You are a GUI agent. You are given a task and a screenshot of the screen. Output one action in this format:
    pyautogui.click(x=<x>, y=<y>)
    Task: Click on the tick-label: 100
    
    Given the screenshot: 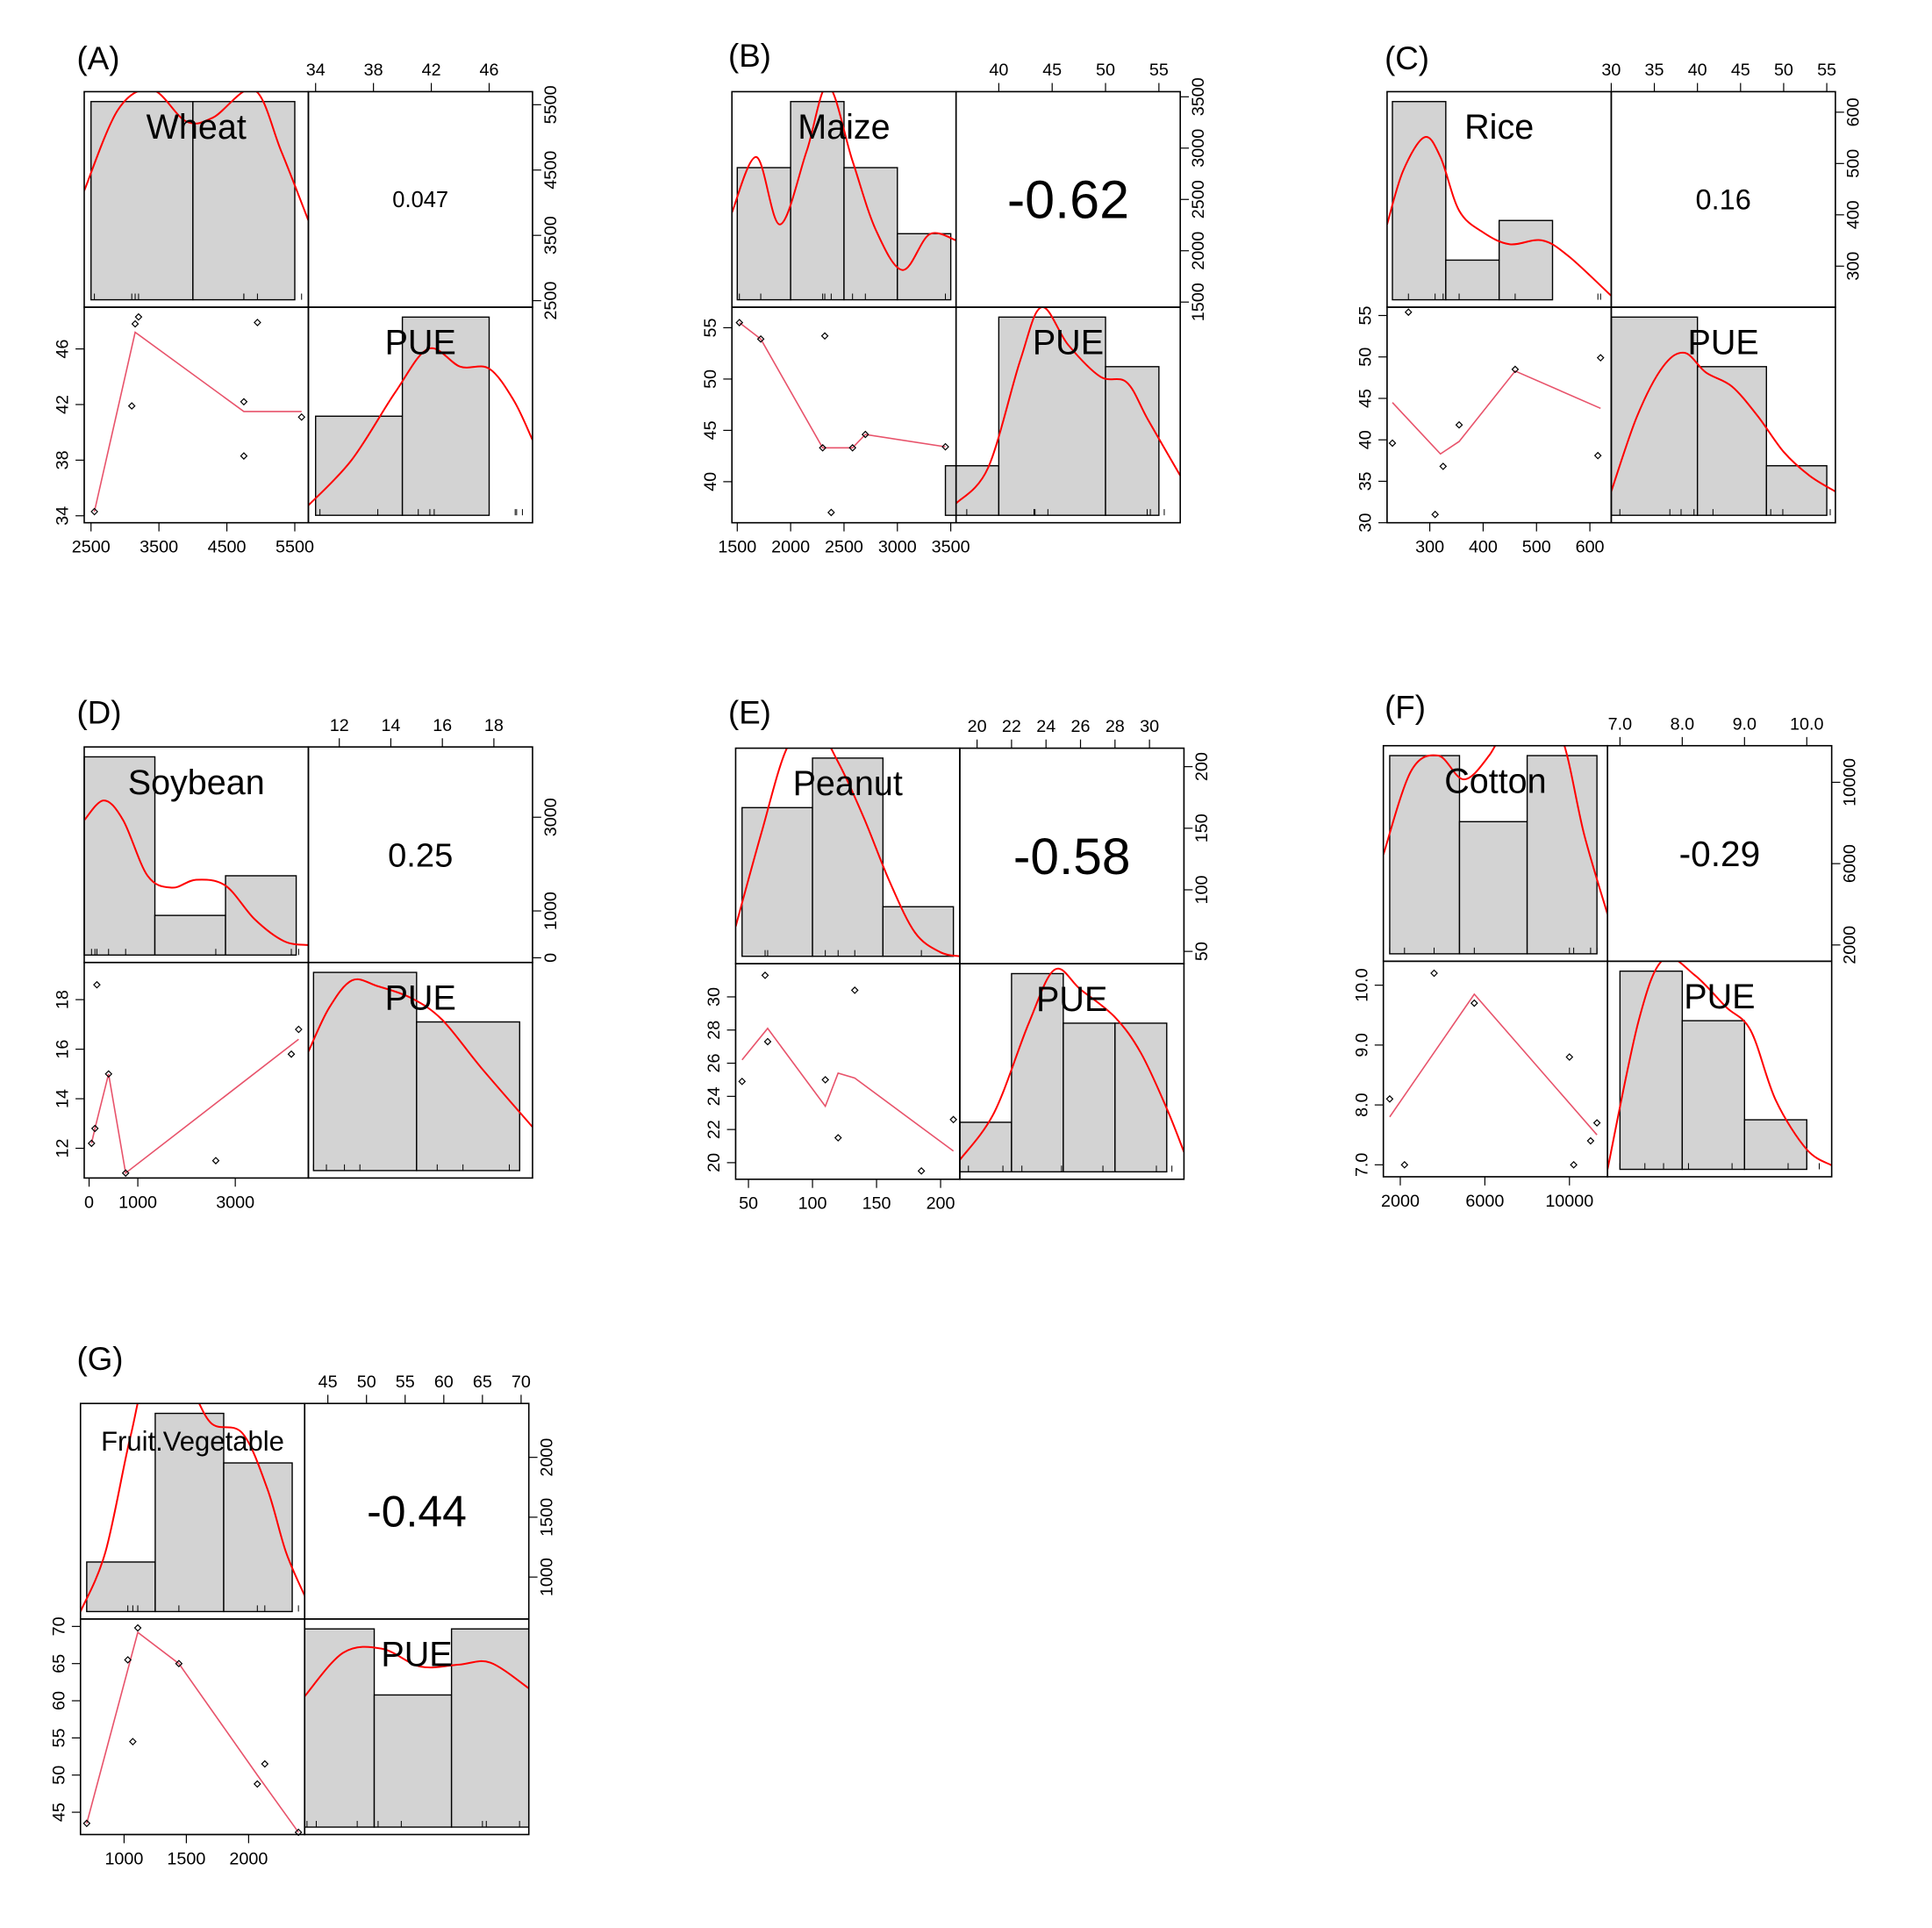 What is the action you would take?
    pyautogui.click(x=812, y=1204)
    